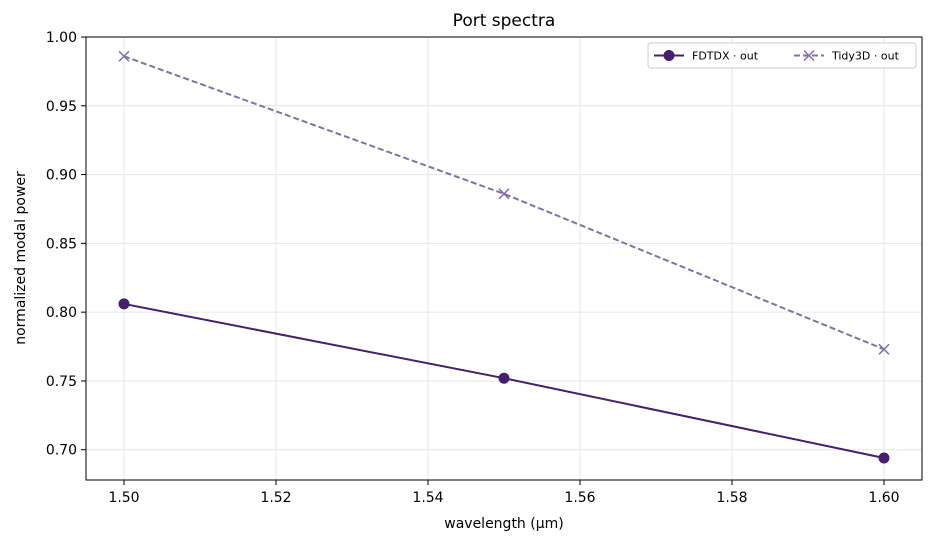  I want to click on y-tick-label: 0.90, so click(61, 176).